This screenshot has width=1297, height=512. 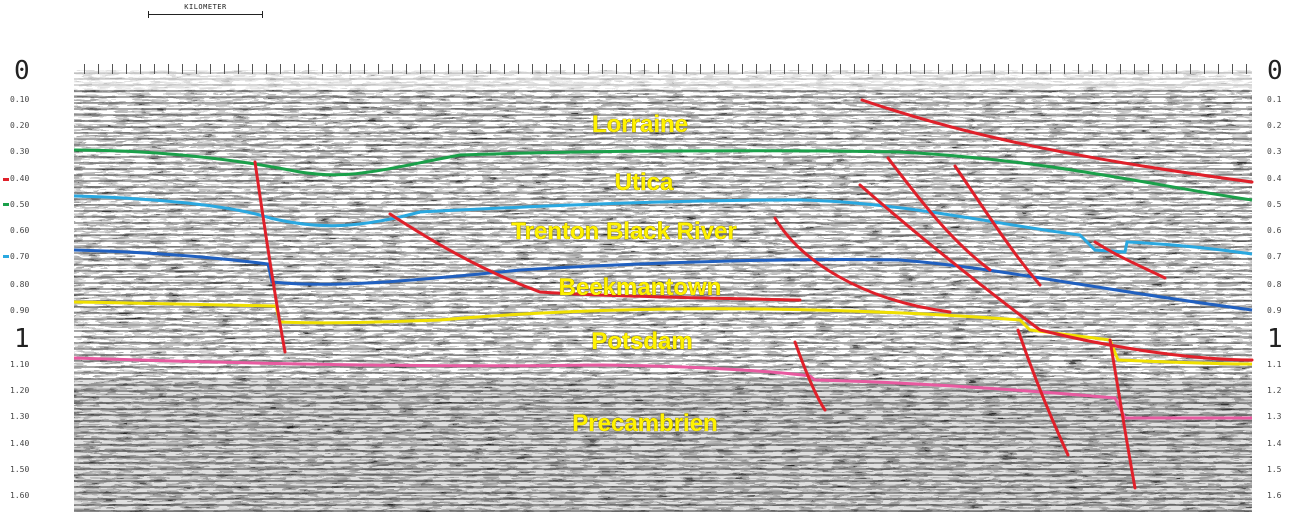 What do you see at coordinates (1274, 495) in the screenshot?
I see `axis-label-minor: 1.6` at bounding box center [1274, 495].